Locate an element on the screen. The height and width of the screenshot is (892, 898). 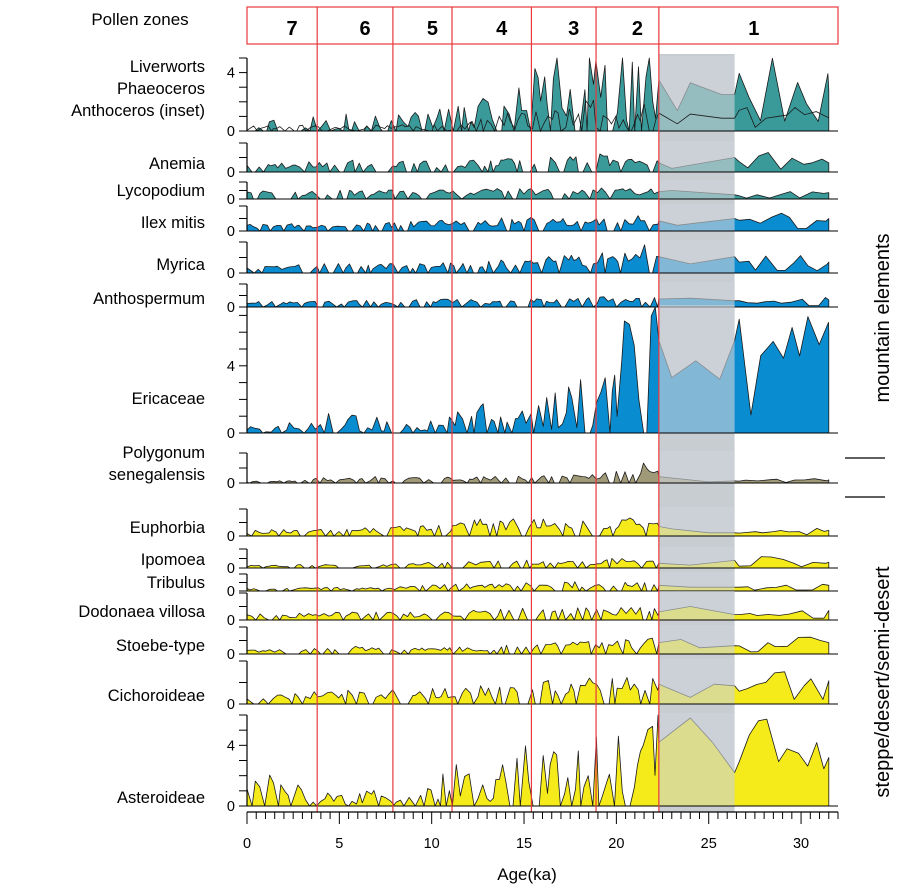
taxon-label-line: Tribulus is located at coordinates (176, 583).